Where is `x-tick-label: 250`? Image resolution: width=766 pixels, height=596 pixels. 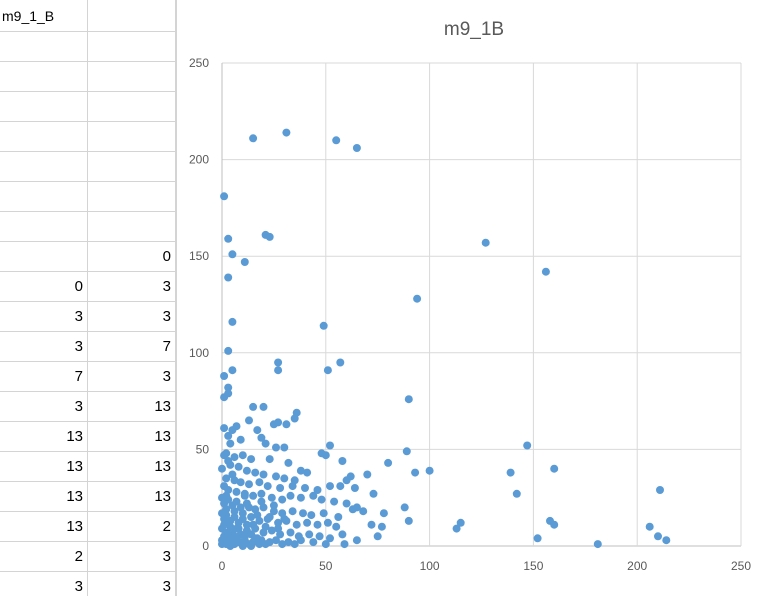 x-tick-label: 250 is located at coordinates (741, 566).